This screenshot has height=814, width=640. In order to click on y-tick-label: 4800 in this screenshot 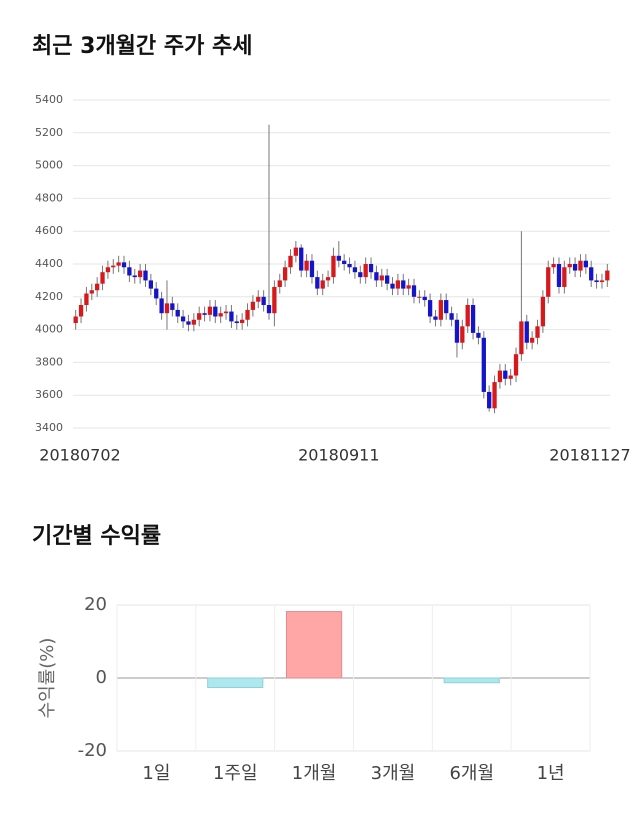, I will do `click(49, 197)`.